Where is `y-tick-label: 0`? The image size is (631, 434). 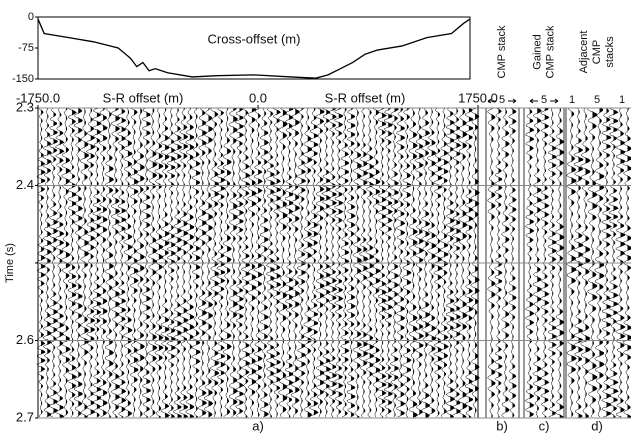 y-tick-label: 0 is located at coordinates (31, 17).